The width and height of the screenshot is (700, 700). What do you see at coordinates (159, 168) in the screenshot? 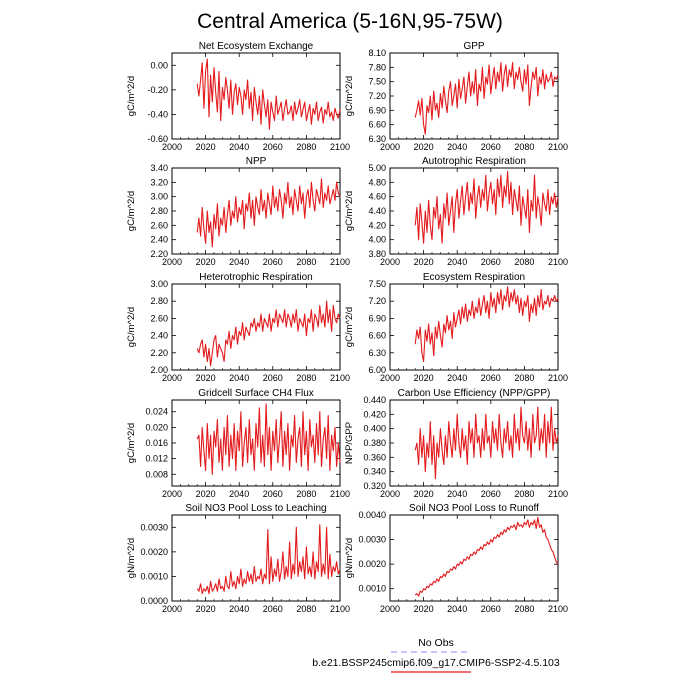
I see `y-tick-label: 3.40` at bounding box center [159, 168].